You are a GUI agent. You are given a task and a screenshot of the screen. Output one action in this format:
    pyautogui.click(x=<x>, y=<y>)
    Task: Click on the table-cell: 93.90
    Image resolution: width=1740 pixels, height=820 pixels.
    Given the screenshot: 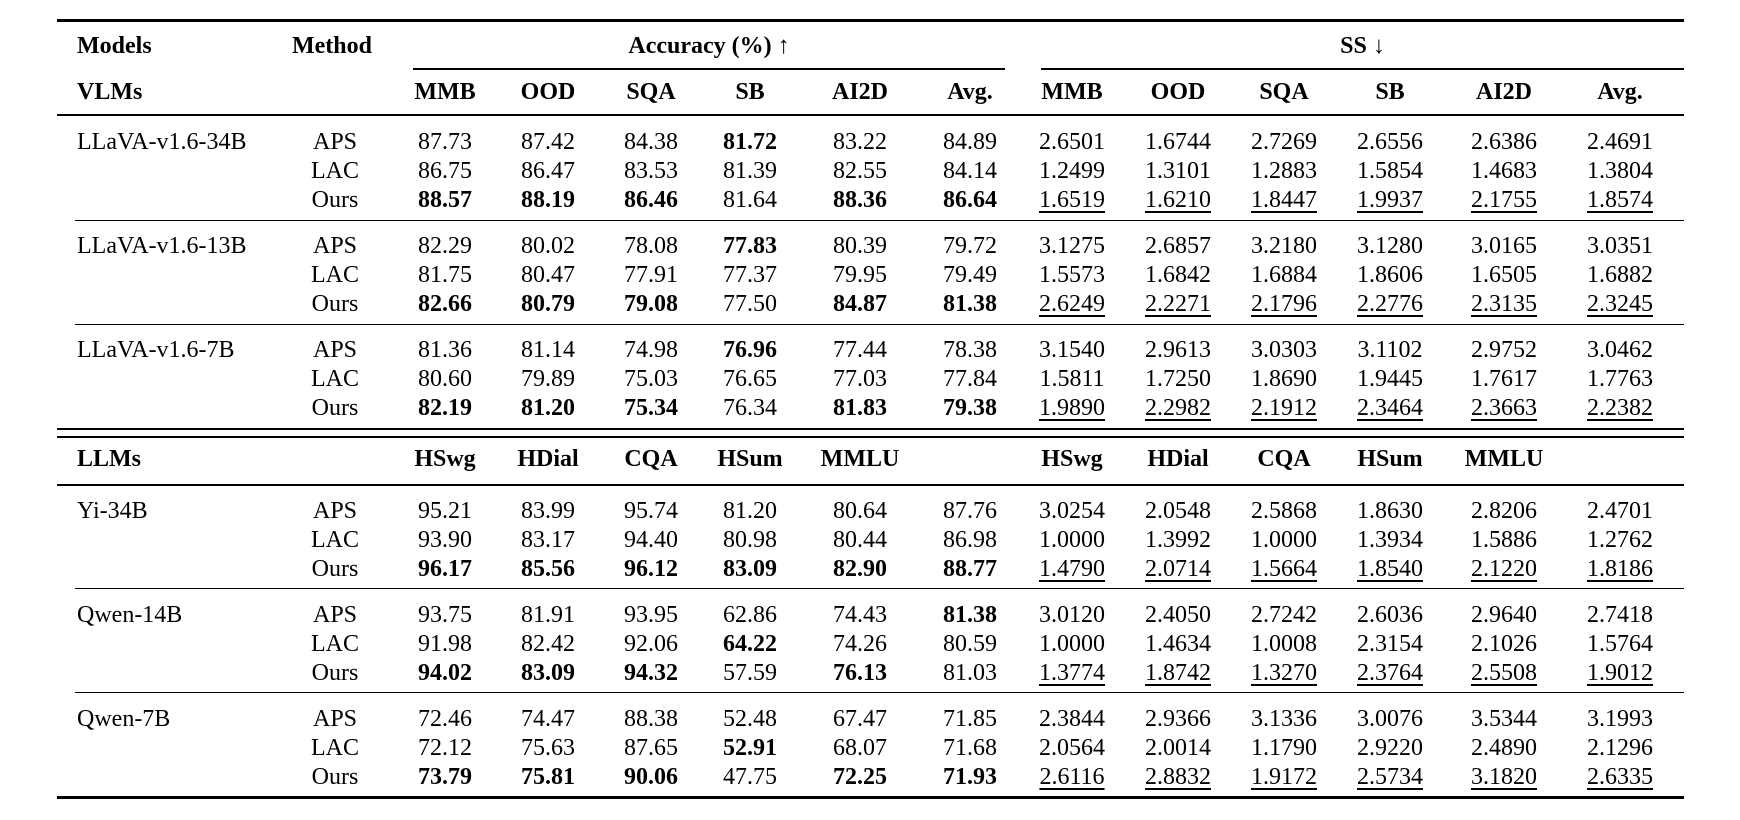 What is the action you would take?
    pyautogui.click(x=445, y=540)
    